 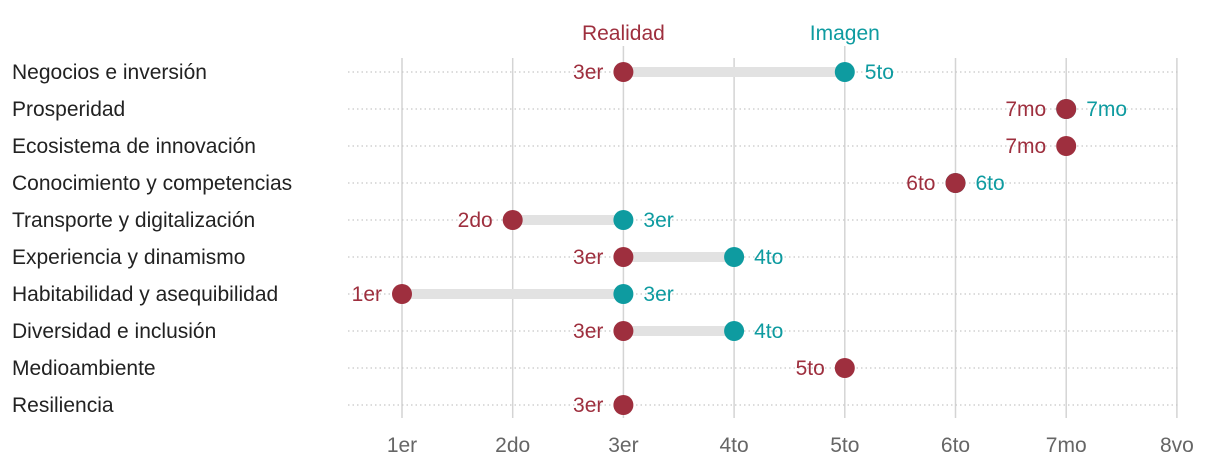 What do you see at coordinates (402, 445) in the screenshot?
I see `x-tick-label: 1er` at bounding box center [402, 445].